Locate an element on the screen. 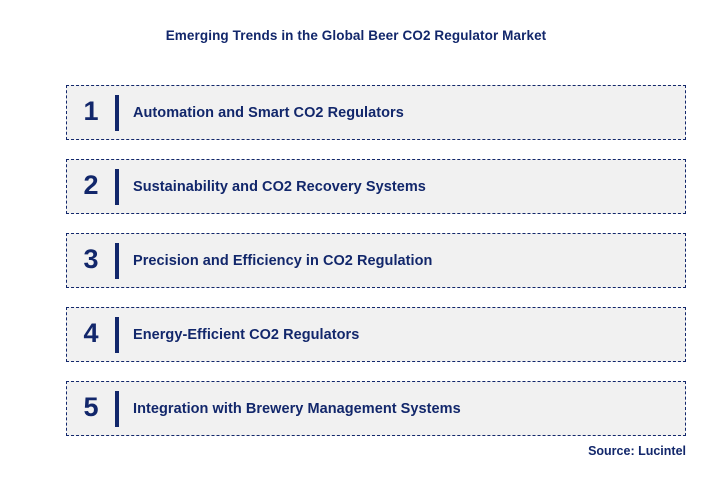 The height and width of the screenshot is (487, 712). trend-number: 3 is located at coordinates (91, 259).